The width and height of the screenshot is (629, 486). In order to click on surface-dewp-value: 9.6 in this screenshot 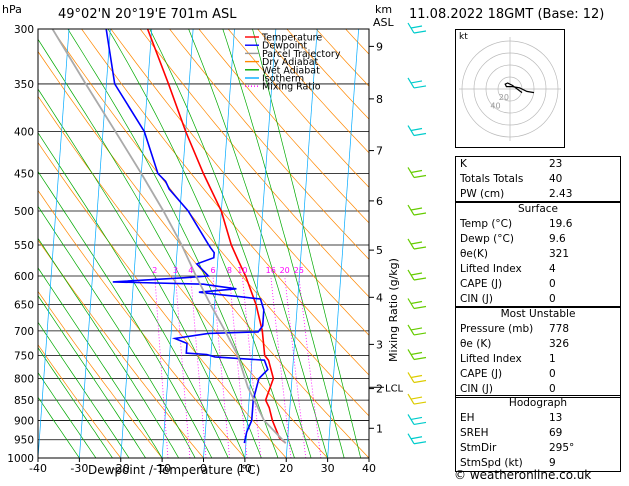, I will do `click(557, 239)`.